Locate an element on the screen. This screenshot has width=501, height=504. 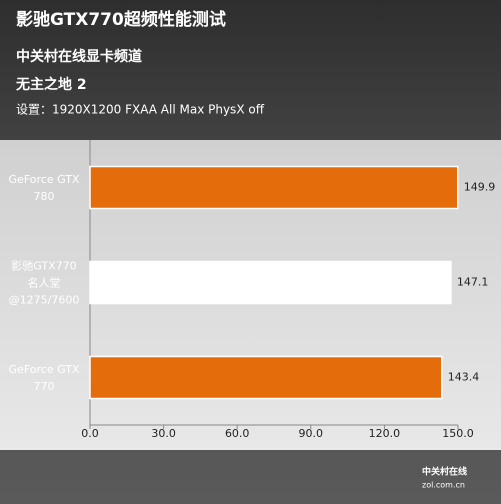
x-tick-label: 30.0 is located at coordinates (163, 433).